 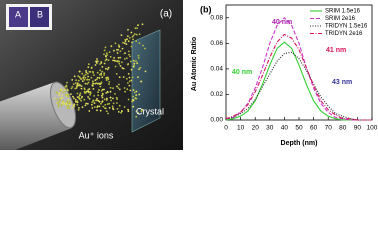 What do you see at coordinates (282, 22) in the screenshot?
I see `annotation: 40 nm` at bounding box center [282, 22].